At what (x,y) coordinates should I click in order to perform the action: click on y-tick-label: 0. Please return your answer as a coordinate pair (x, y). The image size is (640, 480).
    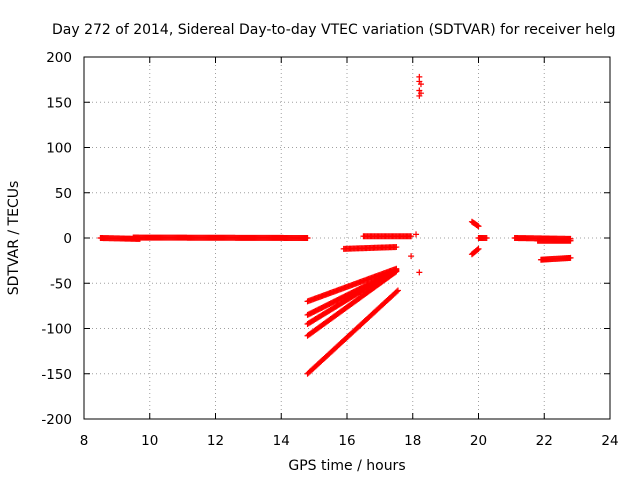
    Looking at the image, I should click on (67, 239).